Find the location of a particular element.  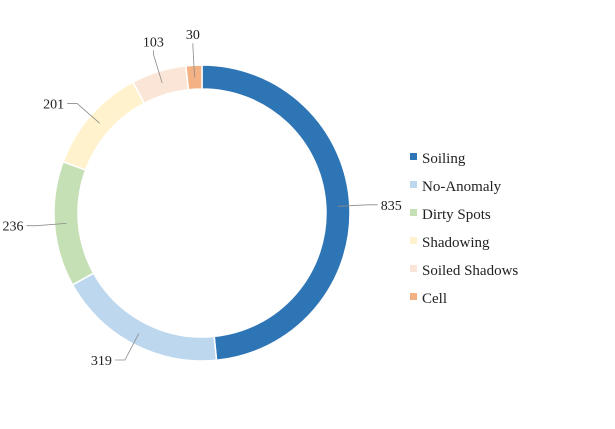

slice-cell is located at coordinates (194, 77).